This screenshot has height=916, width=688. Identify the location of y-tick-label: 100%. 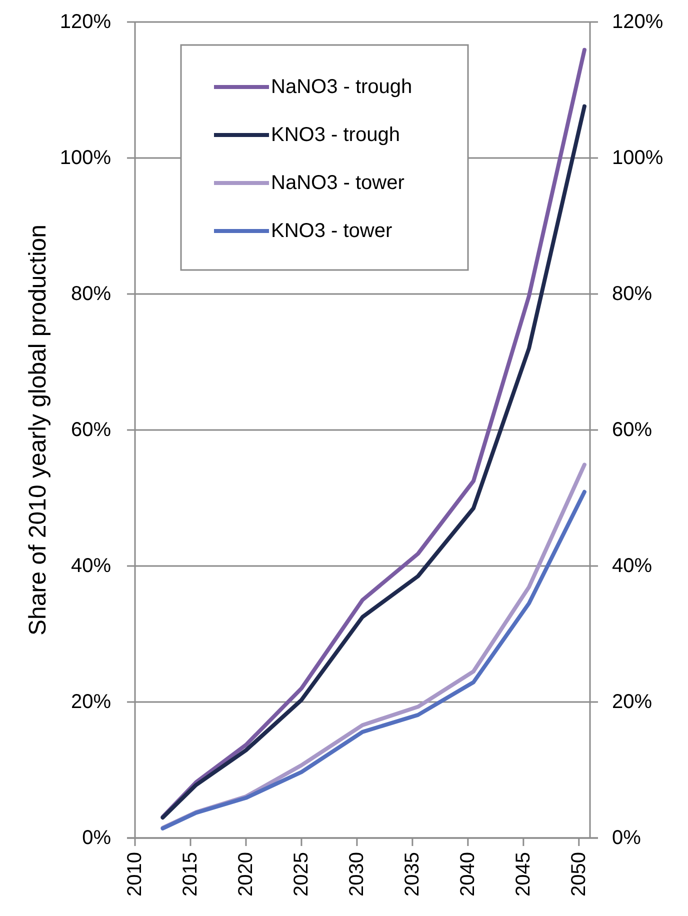
(86, 158).